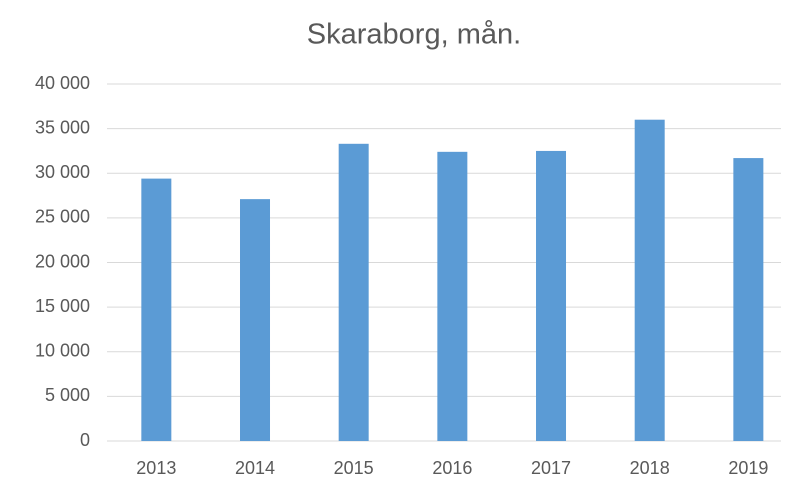 The height and width of the screenshot is (484, 794). What do you see at coordinates (62, 306) in the screenshot?
I see `y-tick-label: 15 000` at bounding box center [62, 306].